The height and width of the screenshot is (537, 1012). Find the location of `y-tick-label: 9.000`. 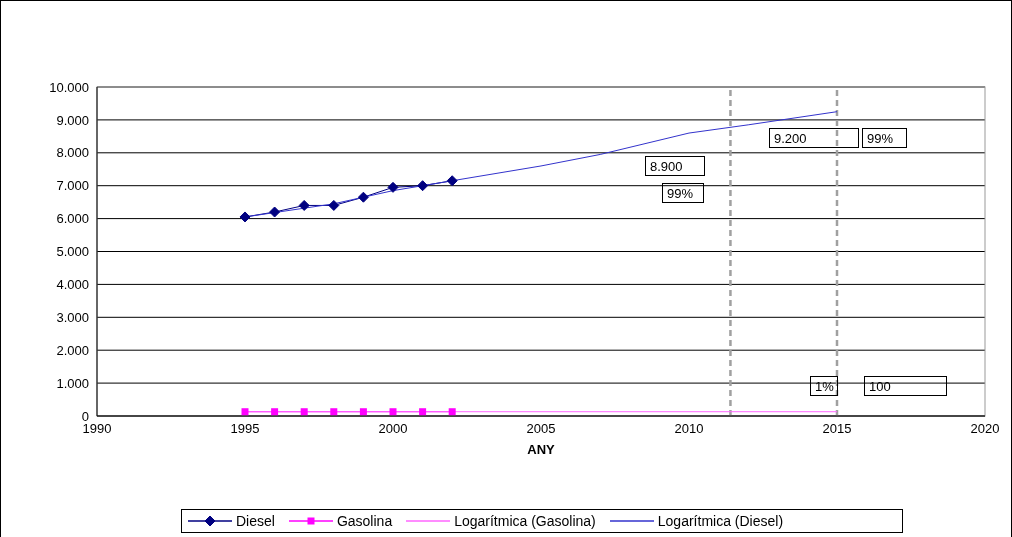

y-tick-label: 9.000 is located at coordinates (72, 120).